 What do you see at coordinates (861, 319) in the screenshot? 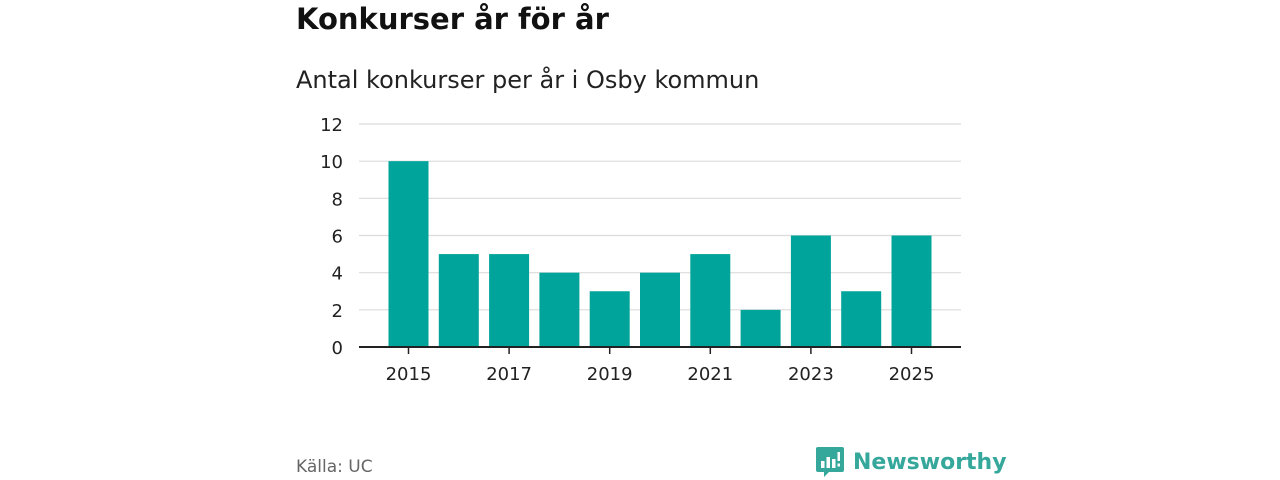
I see `bar-2024` at bounding box center [861, 319].